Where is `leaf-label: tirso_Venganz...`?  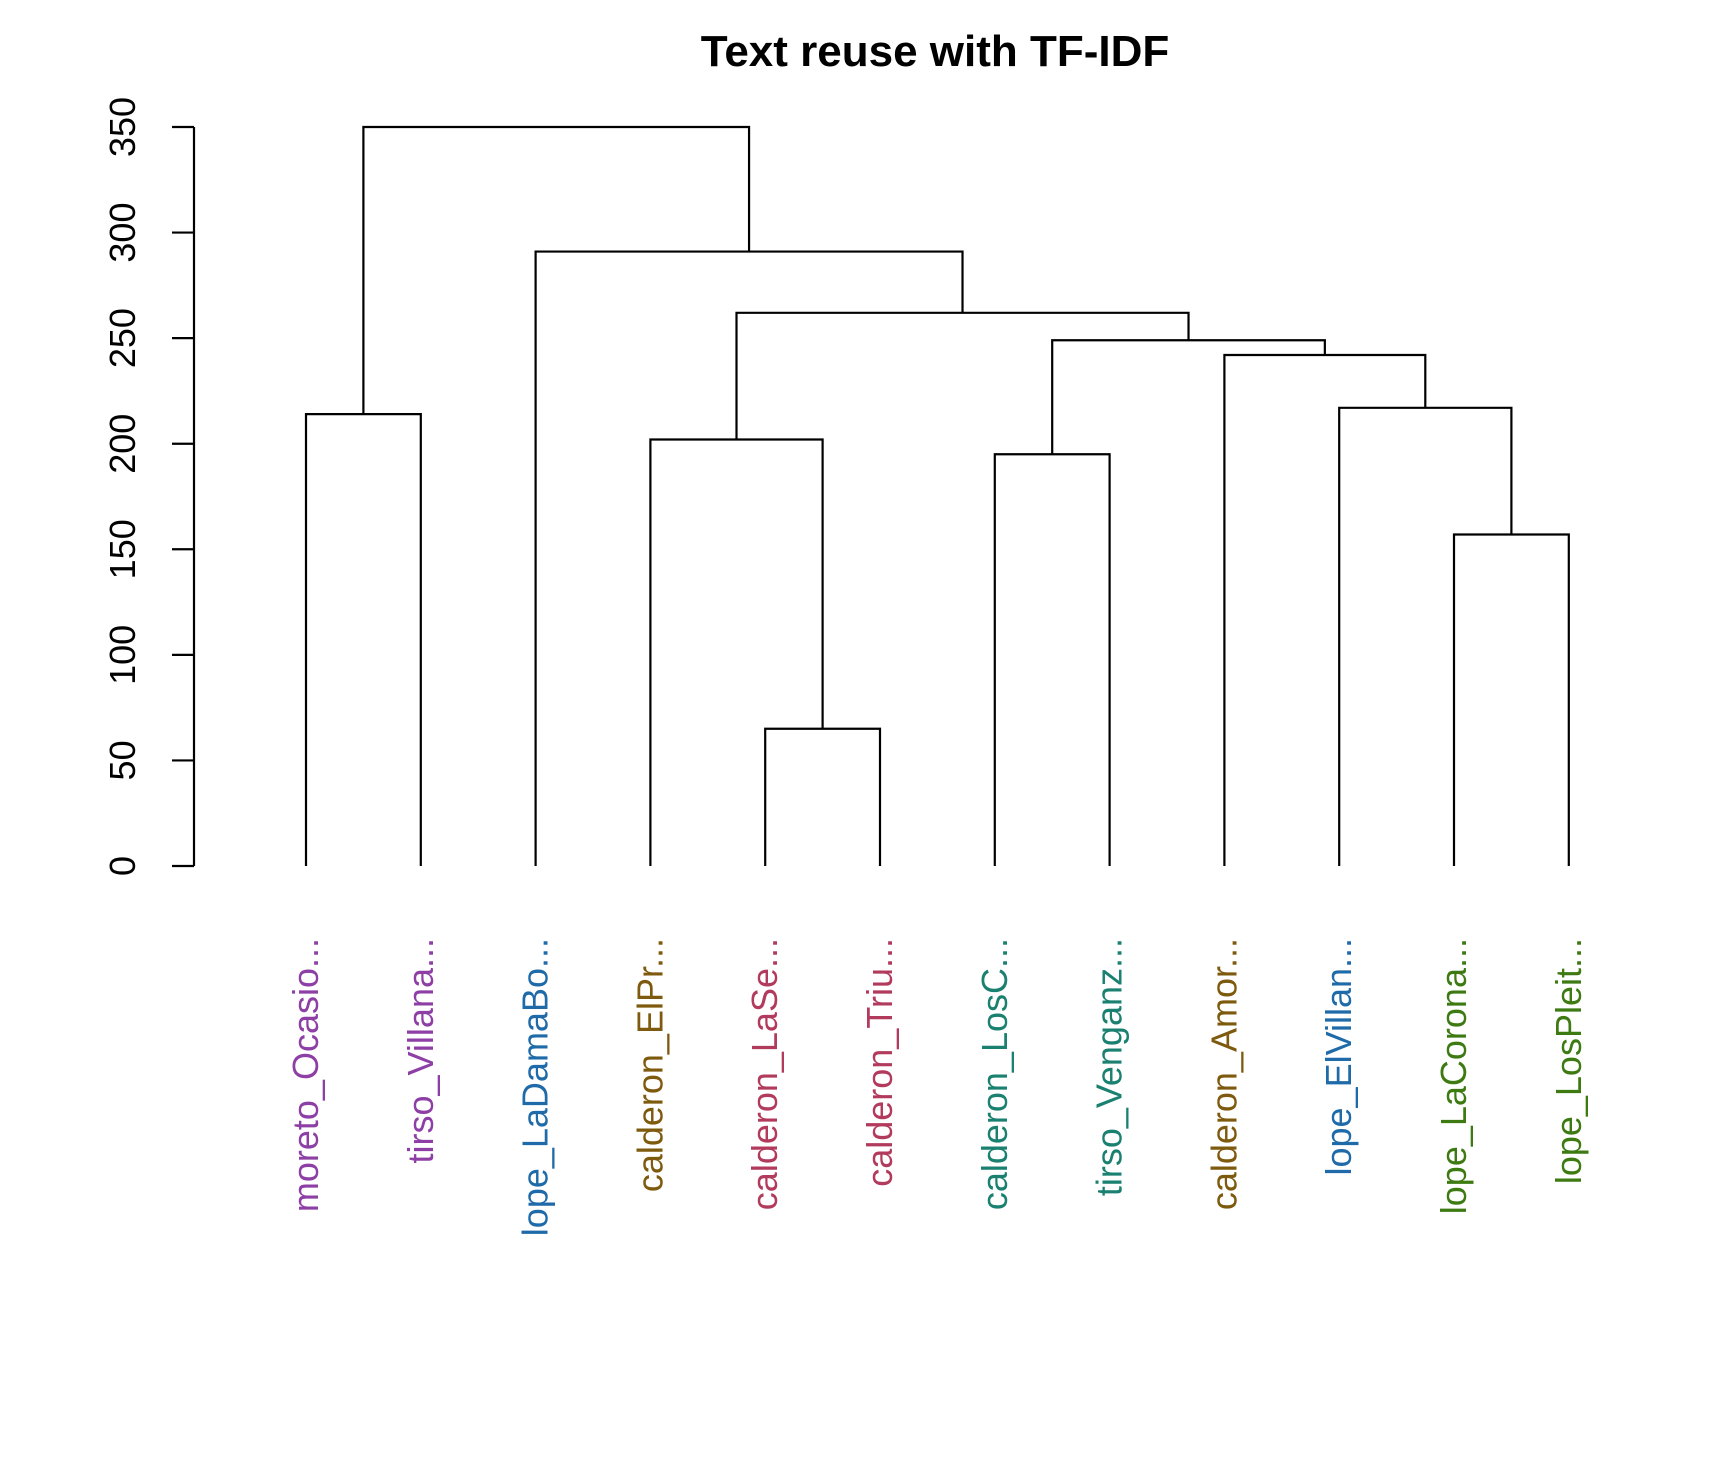
leaf-label: tirso_Venganz... is located at coordinates (1109, 1067).